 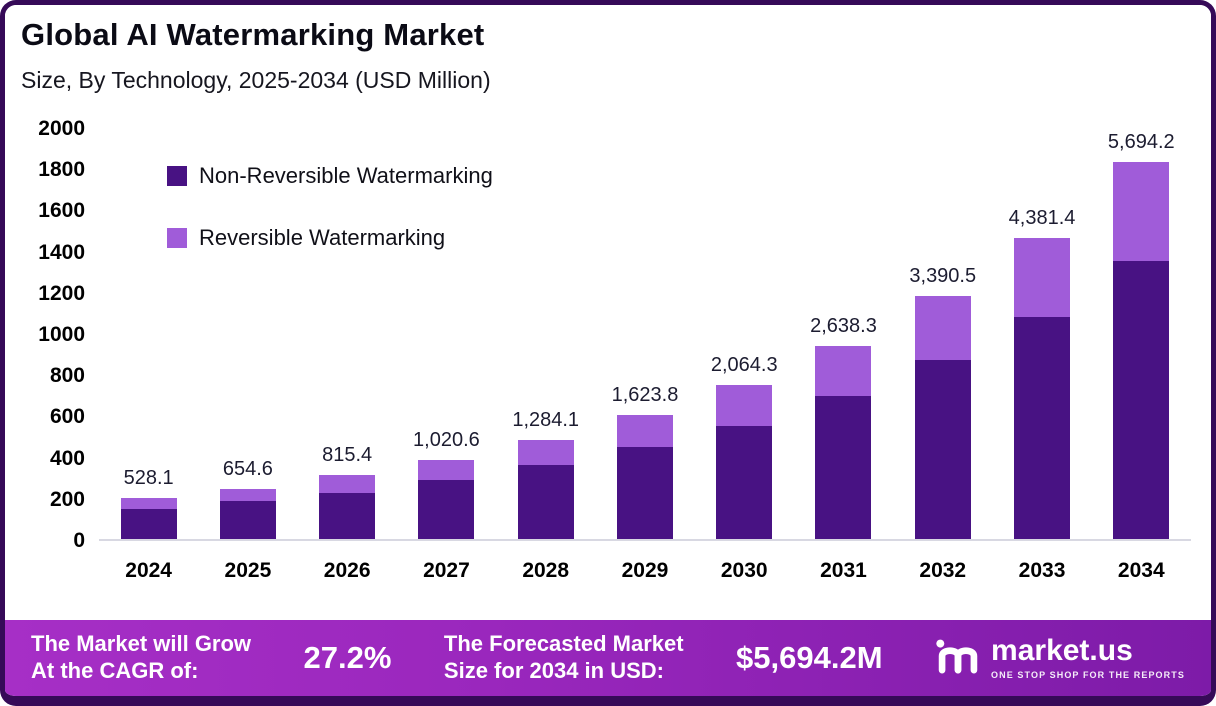 What do you see at coordinates (61, 334) in the screenshot?
I see `y-tick-label: 1000` at bounding box center [61, 334].